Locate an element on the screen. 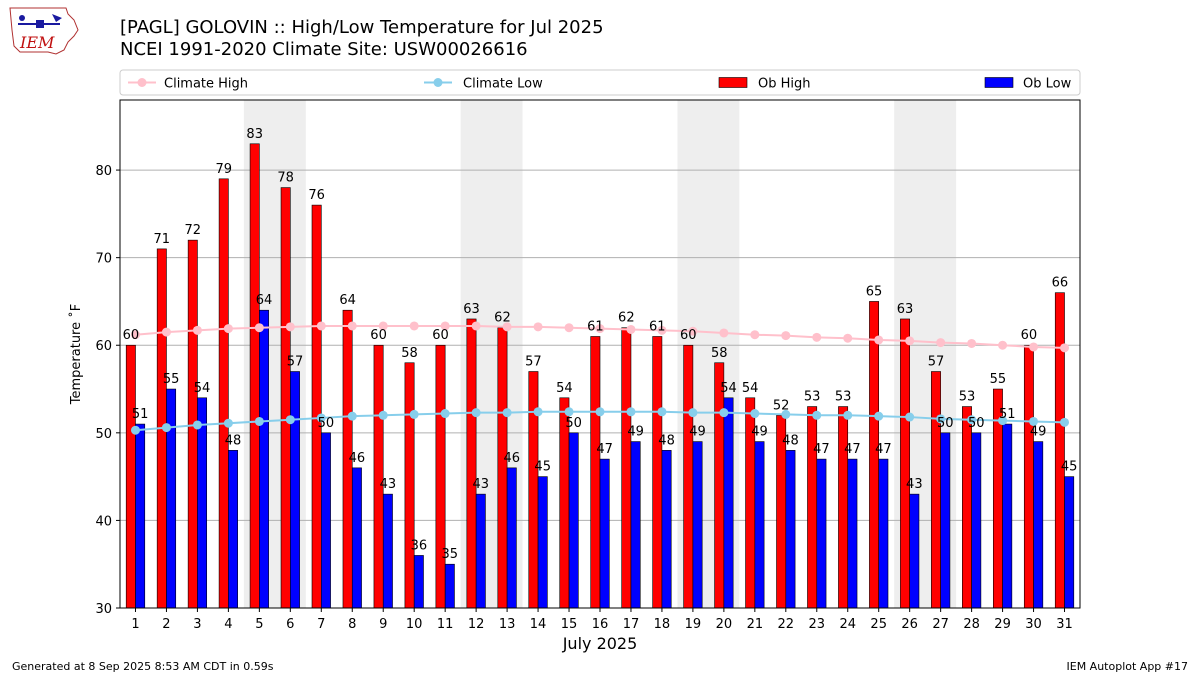 The height and width of the screenshot is (675, 1200). y-tick-label: 60 is located at coordinates (103, 346).